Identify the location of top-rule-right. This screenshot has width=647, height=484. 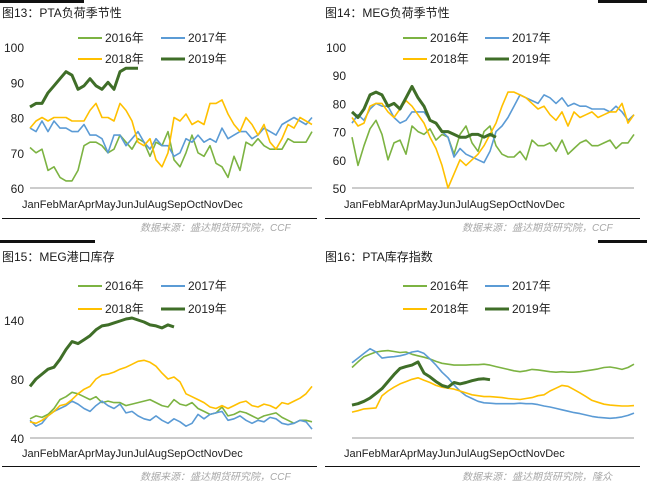
(622, 1).